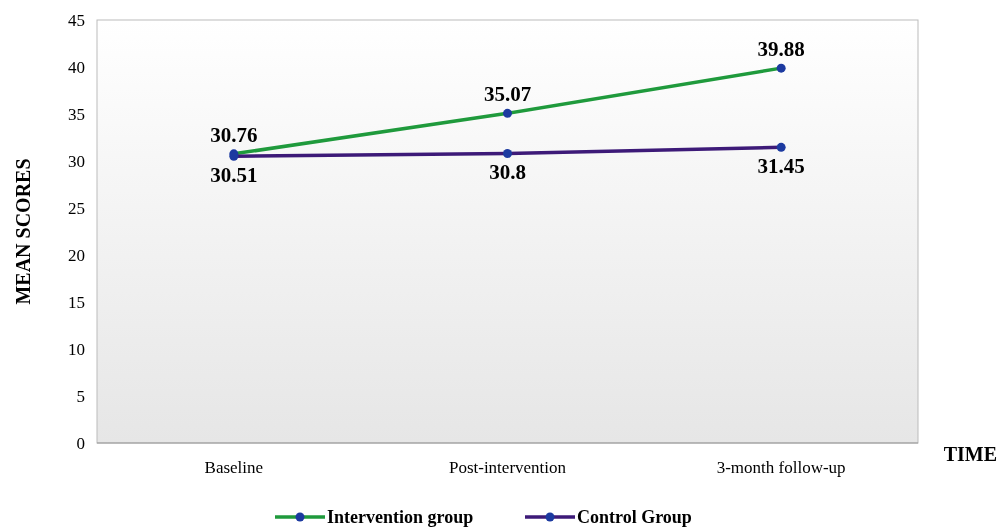  Describe the element at coordinates (507, 467) in the screenshot. I see `x-tick-label: Post-intervention` at that location.